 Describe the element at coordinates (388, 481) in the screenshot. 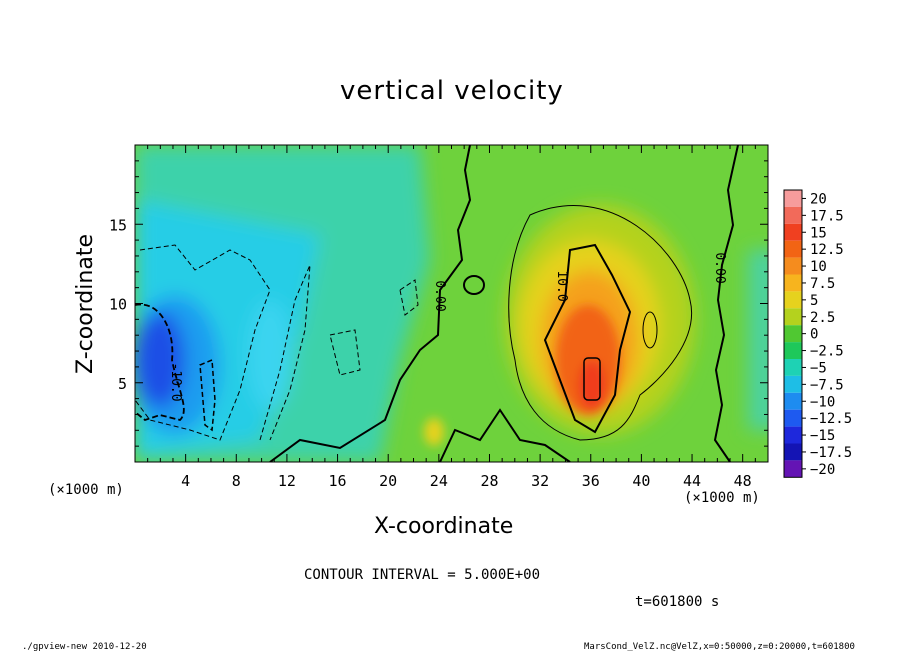

I see `x-tick-label: 20` at that location.